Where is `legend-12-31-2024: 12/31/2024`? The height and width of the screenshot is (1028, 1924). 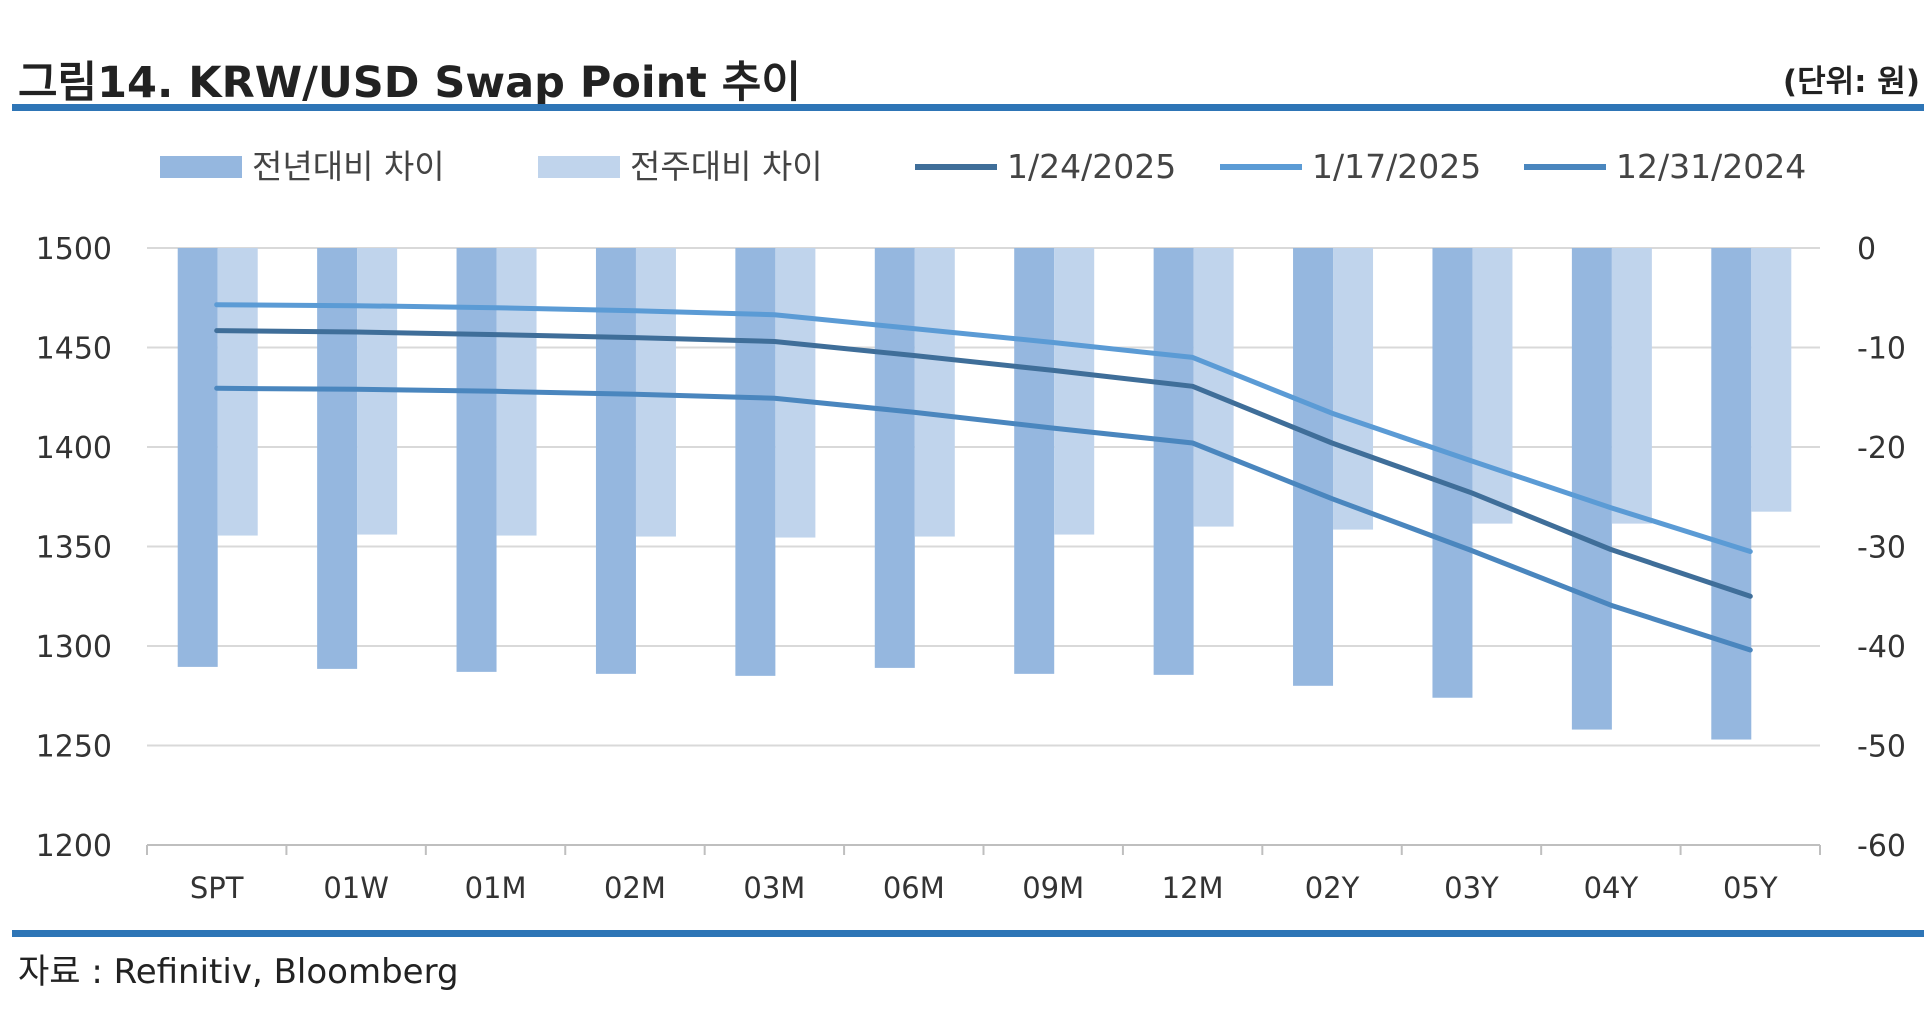
legend-12-31-2024: 12/31/2024 is located at coordinates (1665, 166).